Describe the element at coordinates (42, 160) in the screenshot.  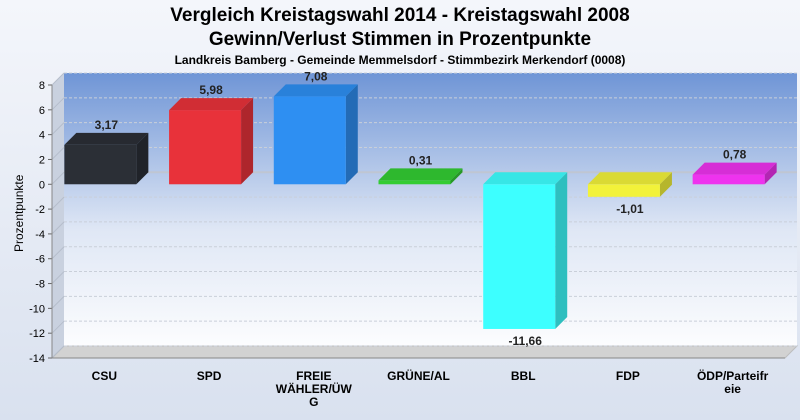
I see `y-tick-label: 2` at that location.